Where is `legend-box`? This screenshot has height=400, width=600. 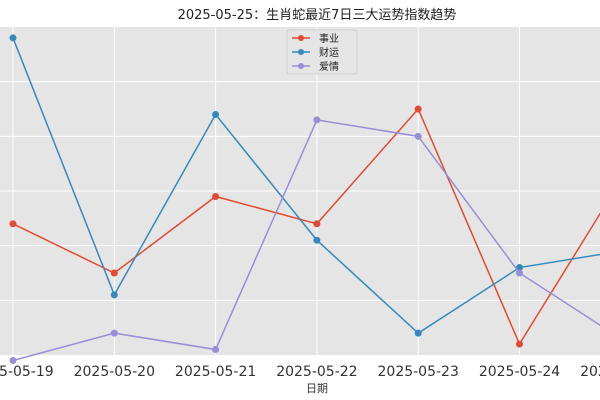
legend-box is located at coordinates (322, 52).